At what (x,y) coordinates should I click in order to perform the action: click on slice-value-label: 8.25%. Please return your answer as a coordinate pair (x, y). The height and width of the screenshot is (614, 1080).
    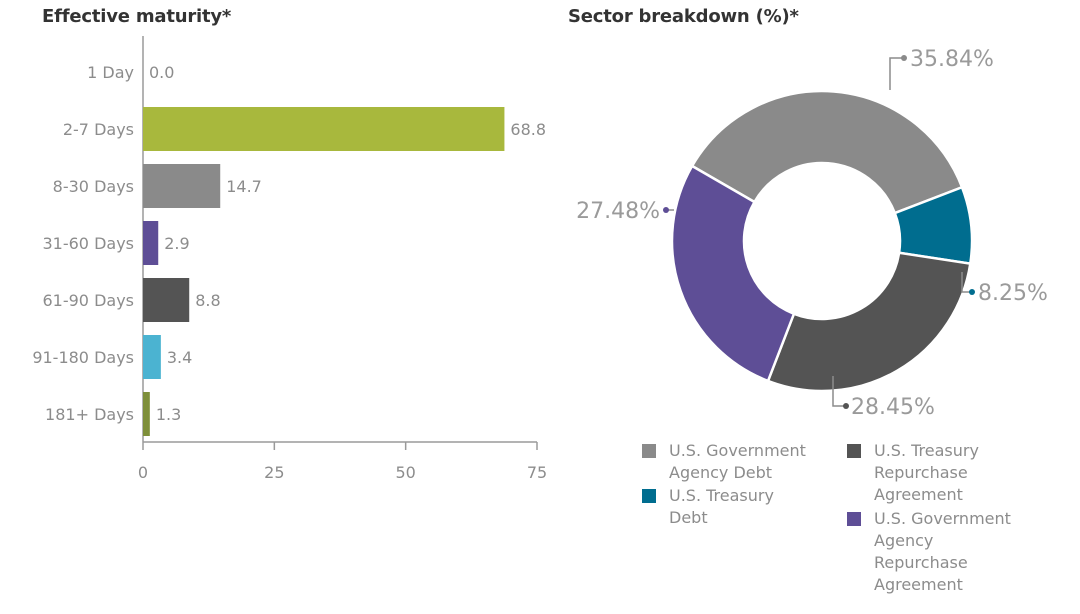
    Looking at the image, I should click on (1013, 293).